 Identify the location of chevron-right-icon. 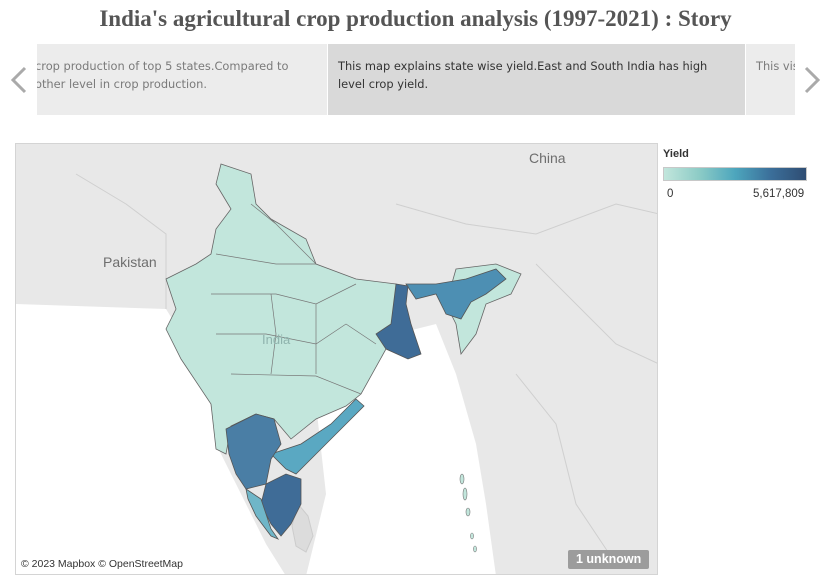
(812, 80).